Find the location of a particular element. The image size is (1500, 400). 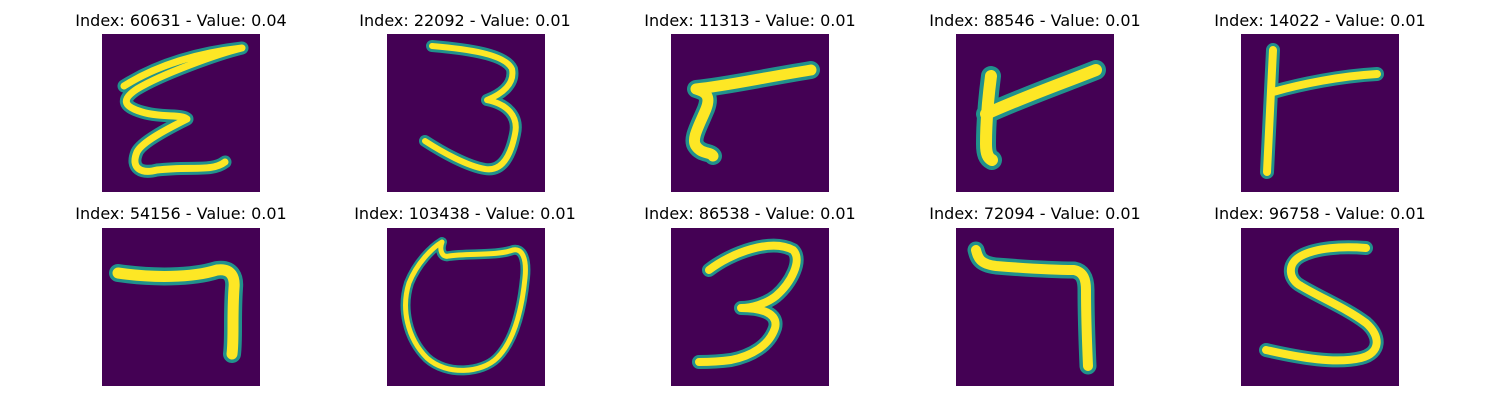

panel-title-0: Index: 60631 - Value: 0.04 is located at coordinates (181, 20).